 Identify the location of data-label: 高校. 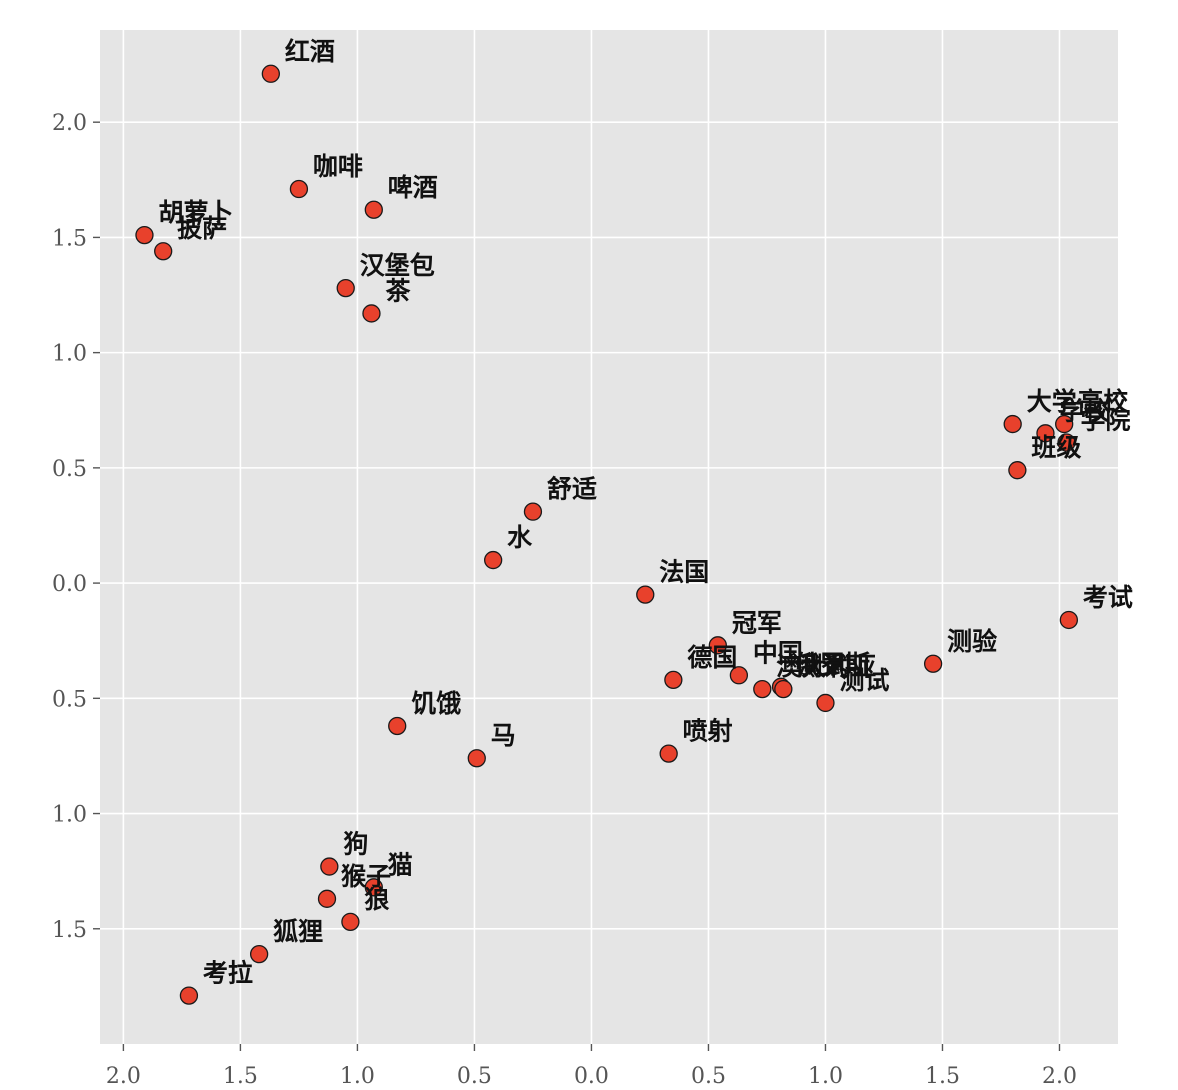
(1103, 401).